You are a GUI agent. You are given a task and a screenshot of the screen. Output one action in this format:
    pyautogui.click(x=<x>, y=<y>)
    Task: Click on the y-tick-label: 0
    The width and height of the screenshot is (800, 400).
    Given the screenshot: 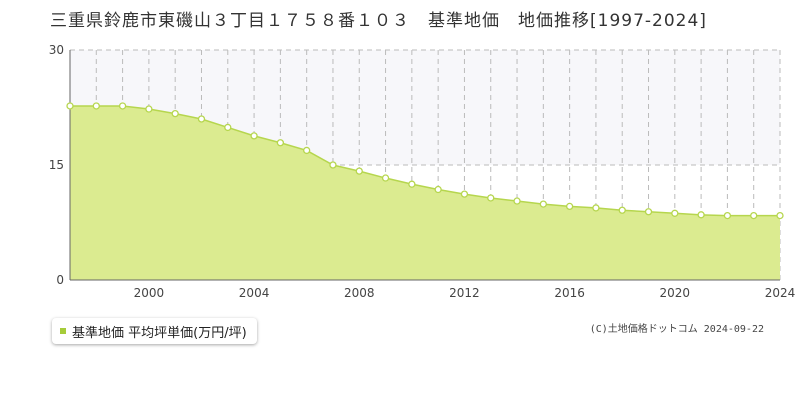 What is the action you would take?
    pyautogui.click(x=60, y=280)
    